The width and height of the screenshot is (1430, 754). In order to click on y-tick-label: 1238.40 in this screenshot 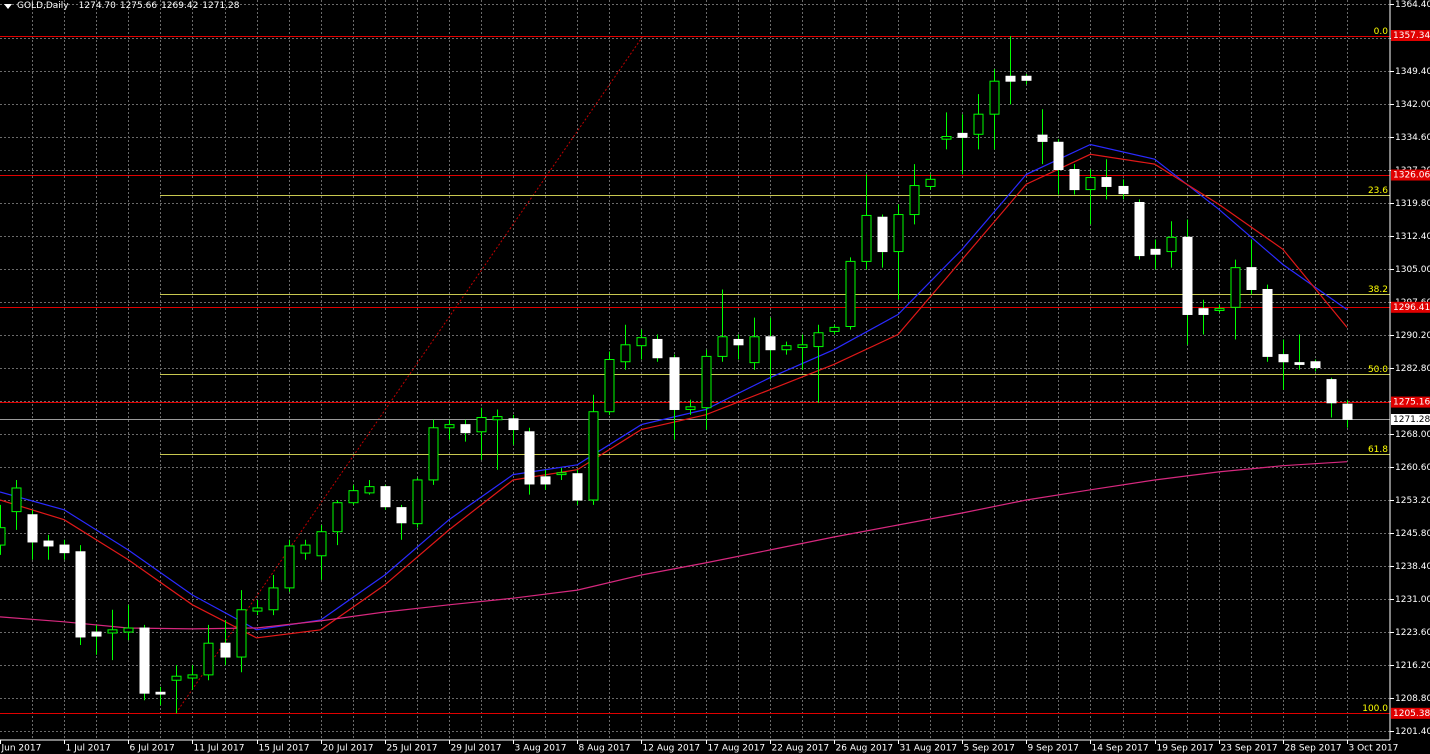, I will do `click(1412, 567)`.